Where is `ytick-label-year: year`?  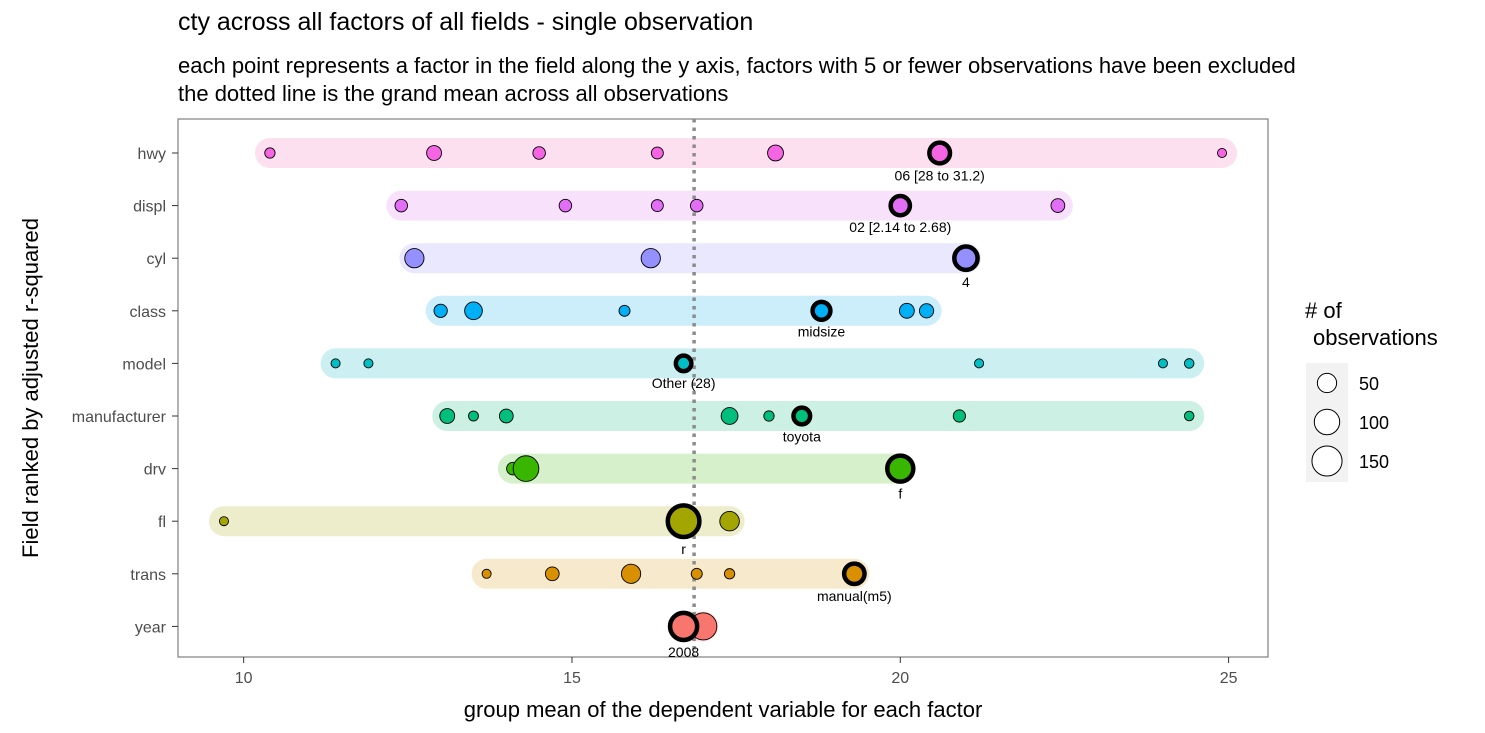
ytick-label-year: year is located at coordinates (151, 627).